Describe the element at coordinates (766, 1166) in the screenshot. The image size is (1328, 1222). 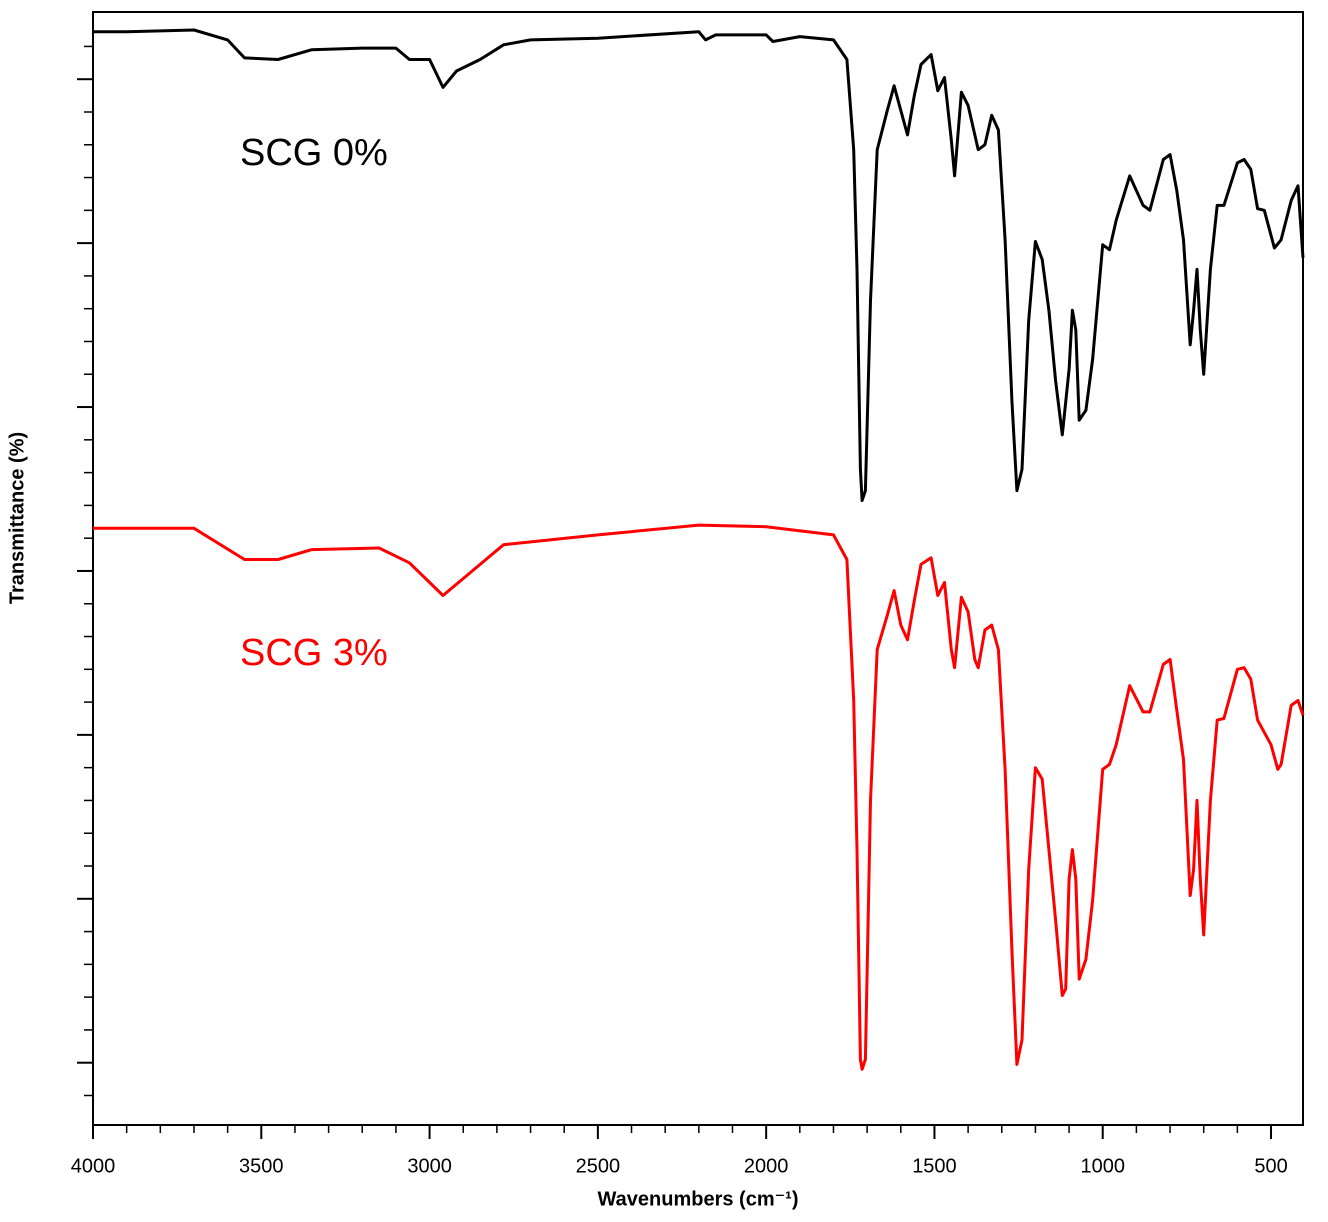
I see `x-tick-label: 2000` at that location.